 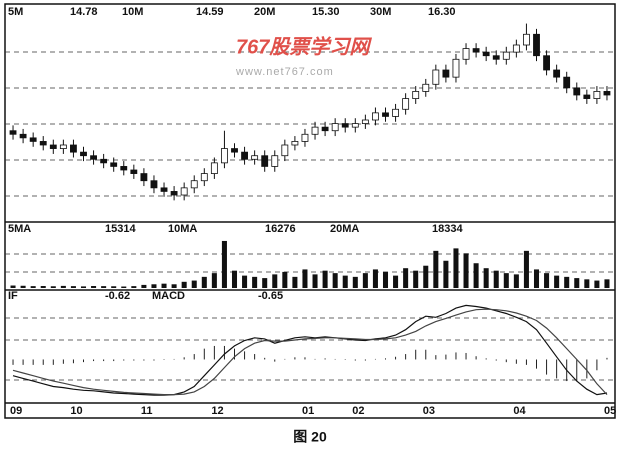 What do you see at coordinates (304, 46) in the screenshot?
I see `watermark: 767股票学习网` at bounding box center [304, 46].